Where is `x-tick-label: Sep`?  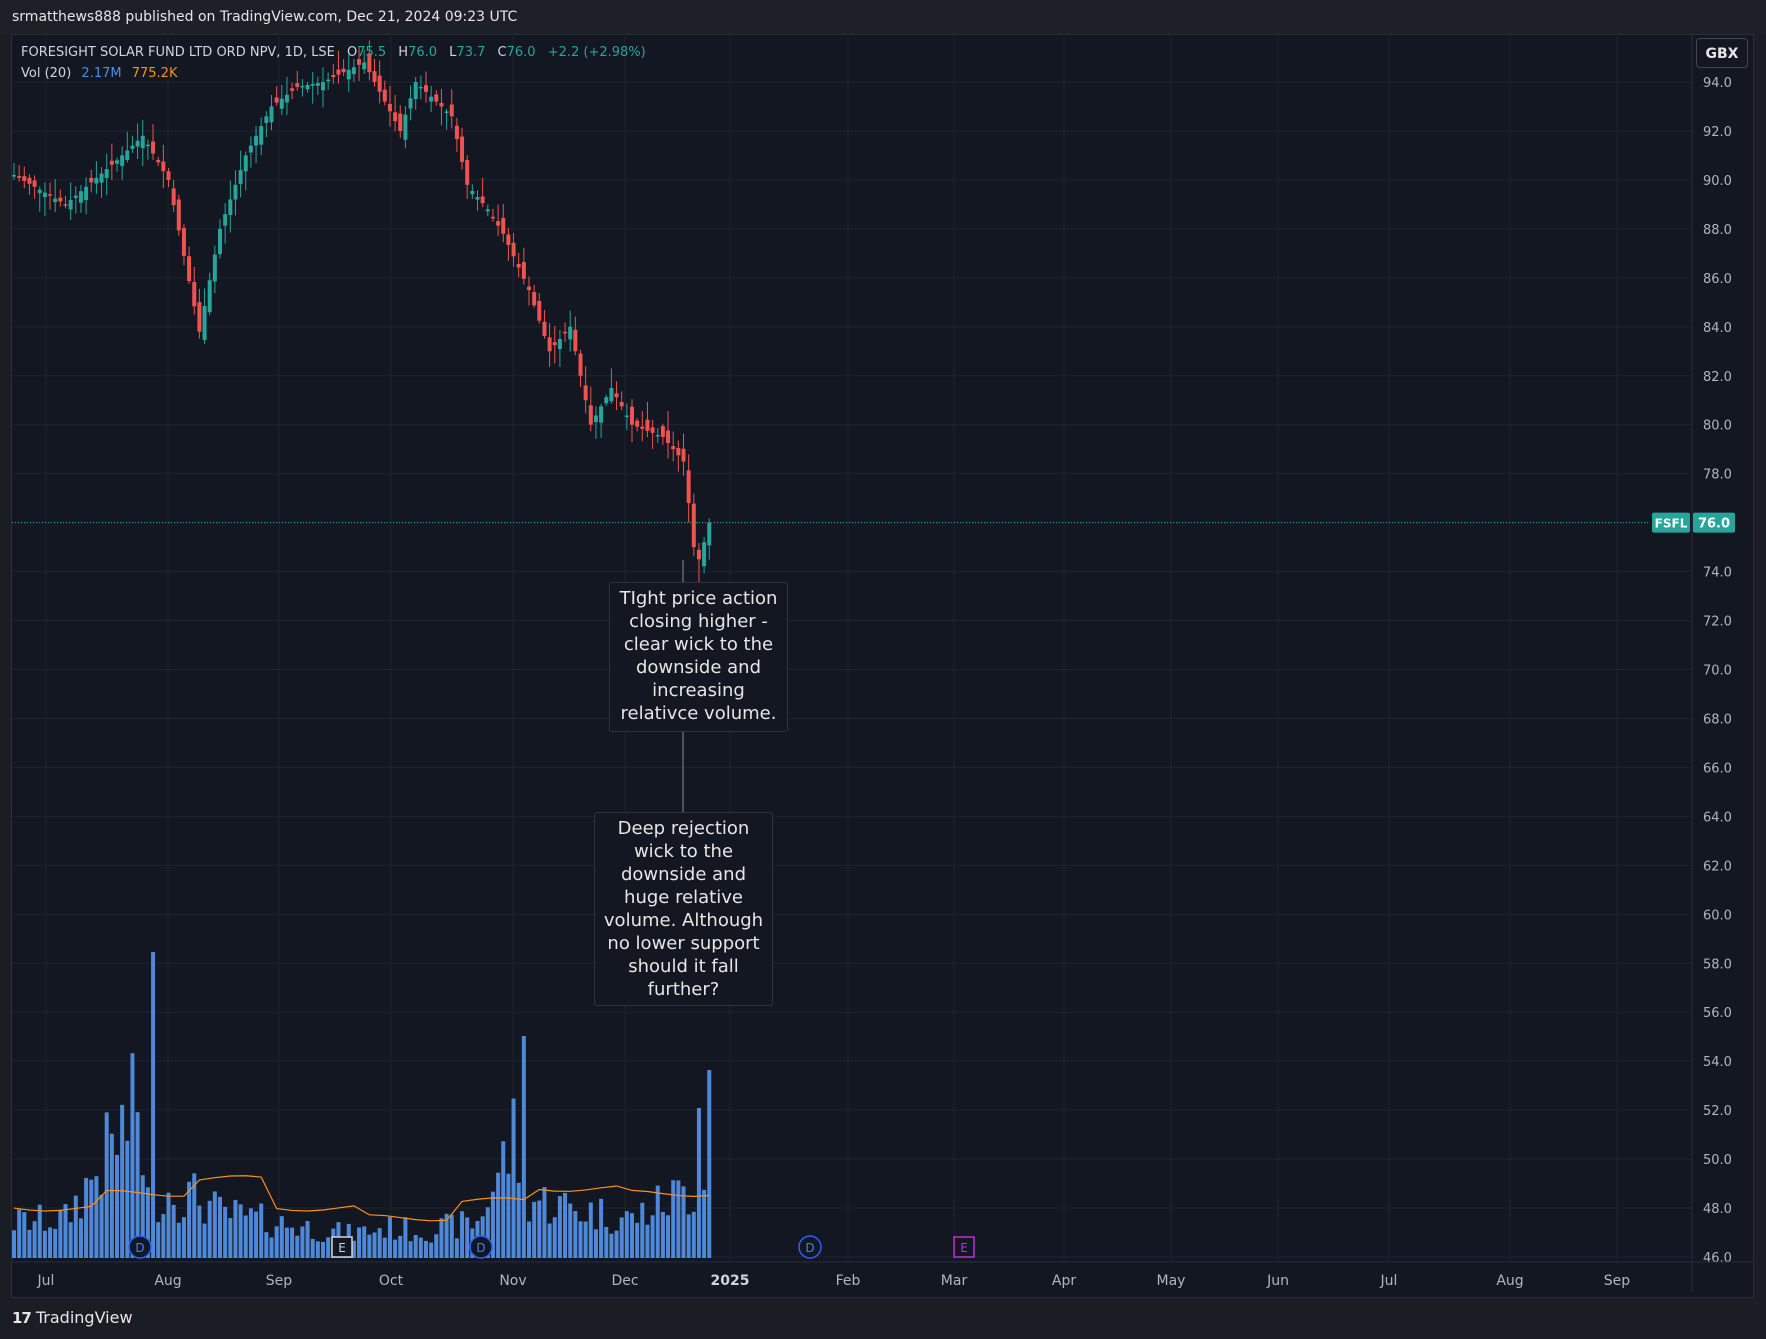
x-tick-label: Sep is located at coordinates (279, 1281).